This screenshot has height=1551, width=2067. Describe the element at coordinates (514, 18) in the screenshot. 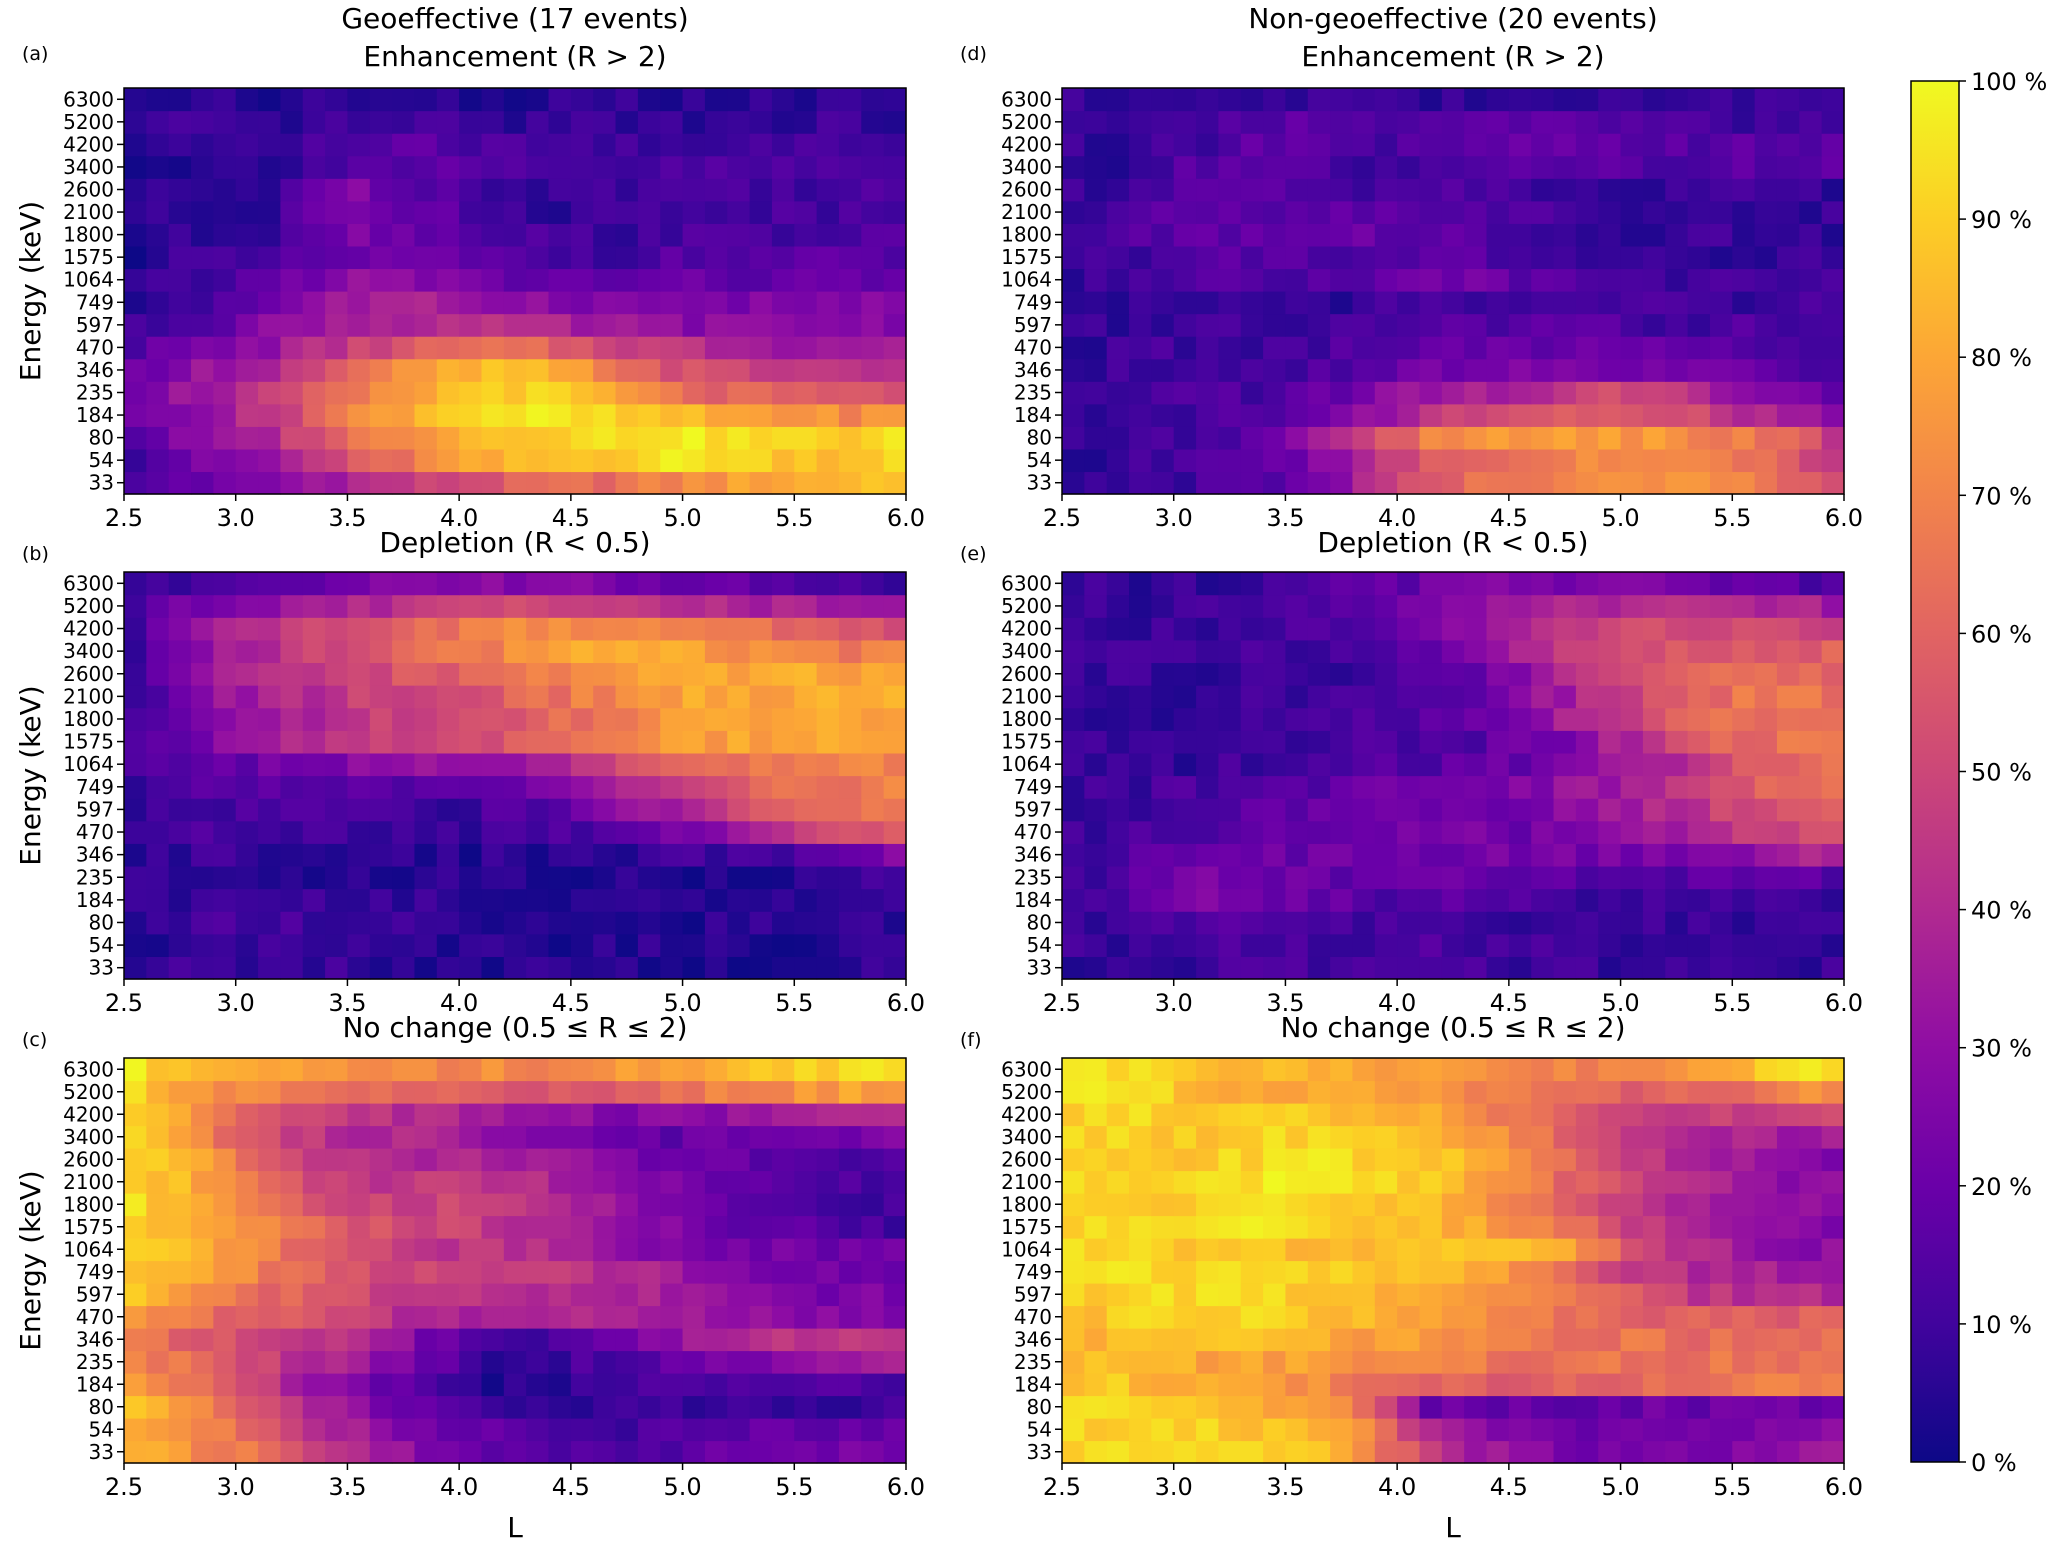

I see `panel-title: Geoeffective (17 events)` at that location.